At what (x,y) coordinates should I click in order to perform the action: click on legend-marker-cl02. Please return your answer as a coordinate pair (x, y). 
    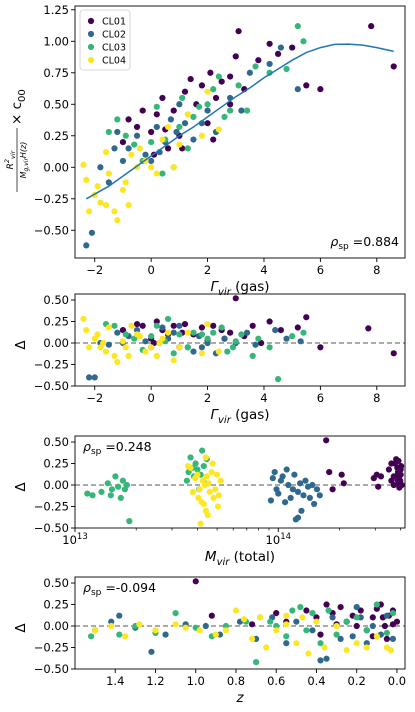
    Looking at the image, I should click on (91, 34).